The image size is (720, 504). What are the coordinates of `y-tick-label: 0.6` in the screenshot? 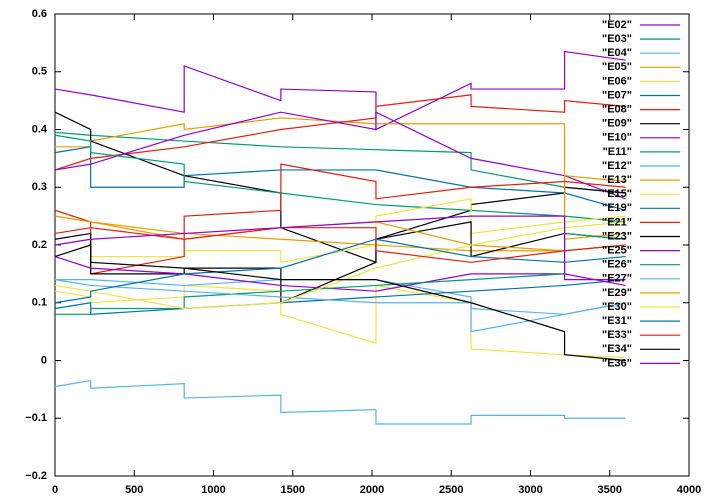 It's located at (39, 14).